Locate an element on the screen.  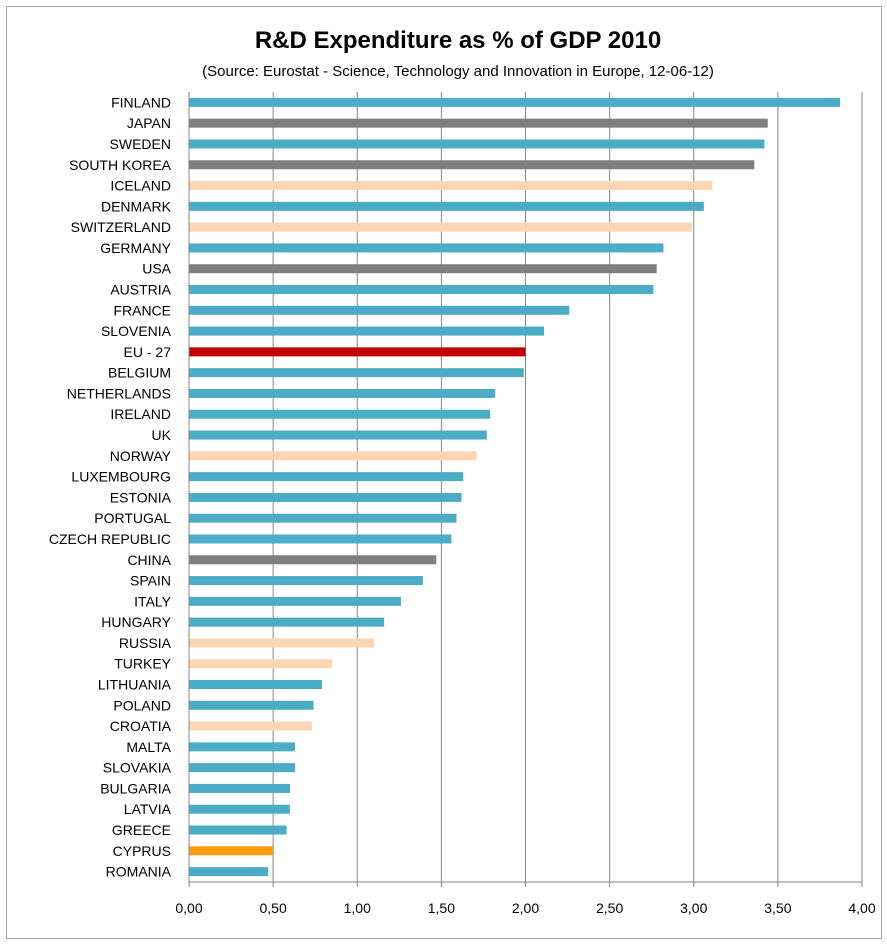
category-label: FINLAND is located at coordinates (141, 102).